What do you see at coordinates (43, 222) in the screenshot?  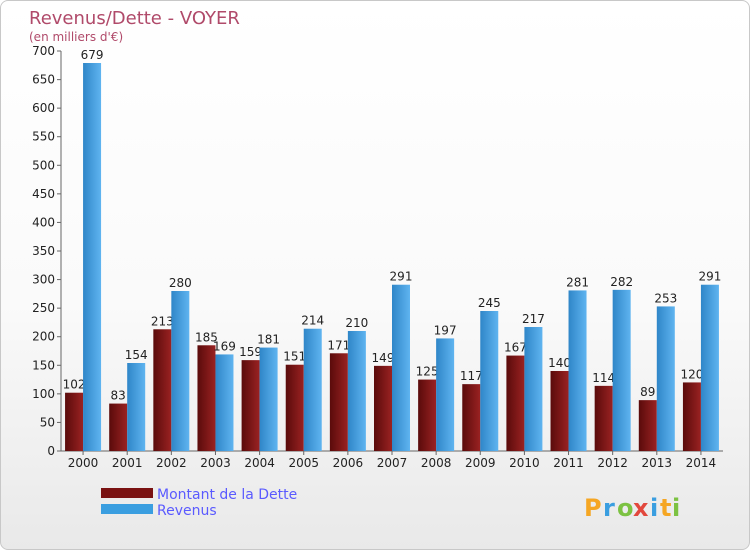 I see `y-tick-label: 400` at bounding box center [43, 222].